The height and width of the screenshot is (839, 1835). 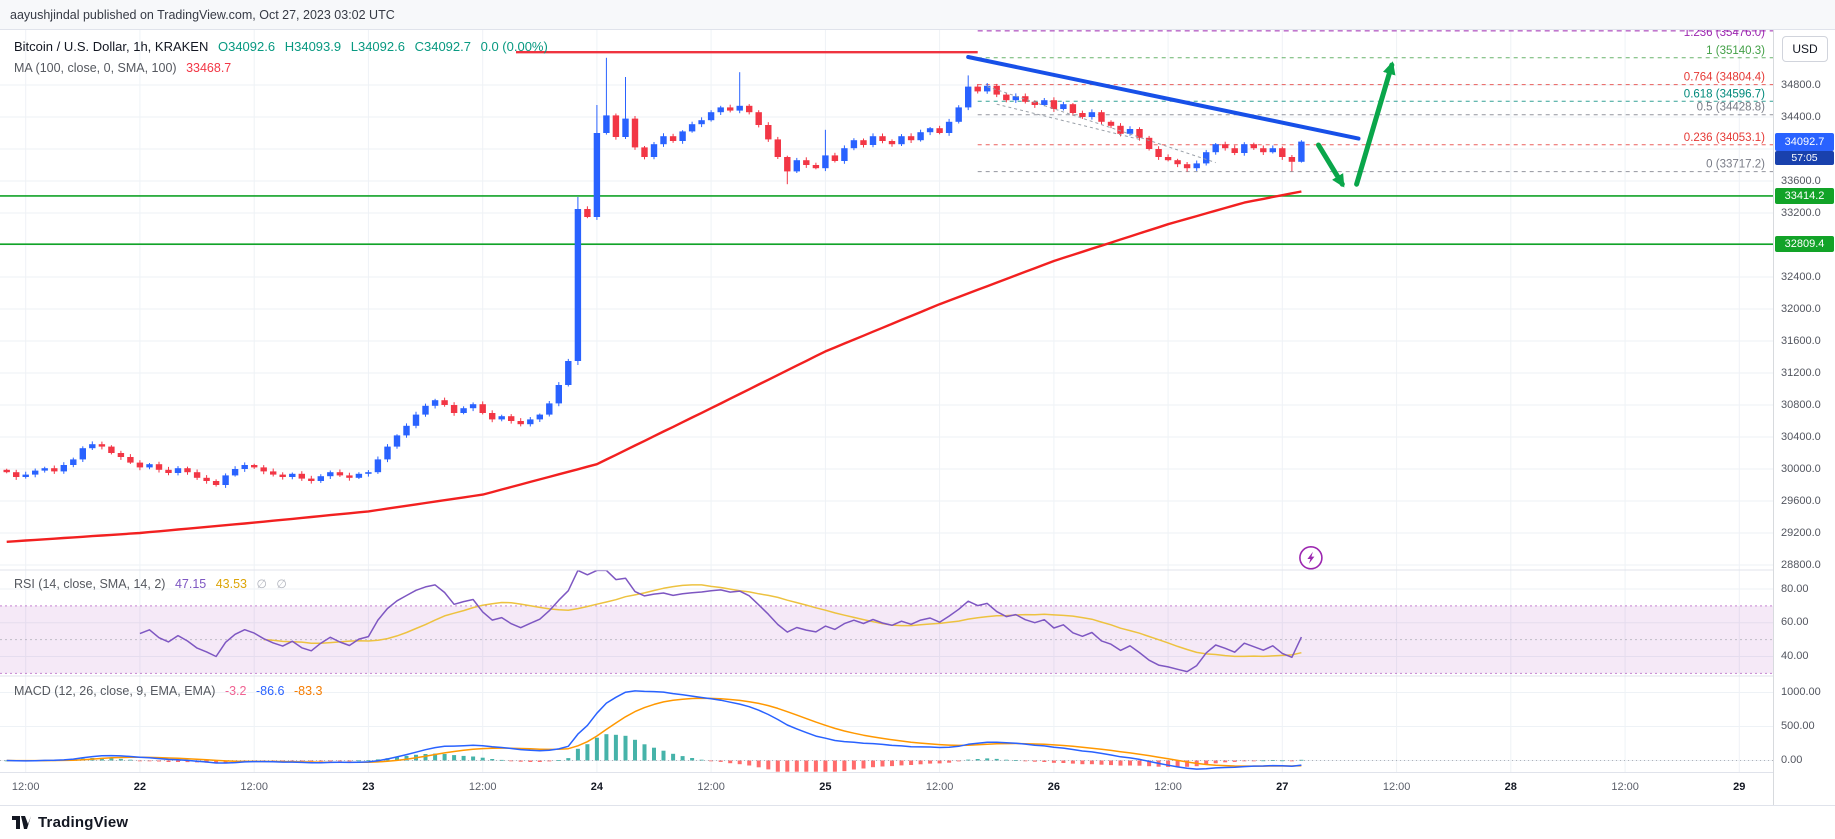 I want to click on time-label: 26, so click(x=1054, y=787).